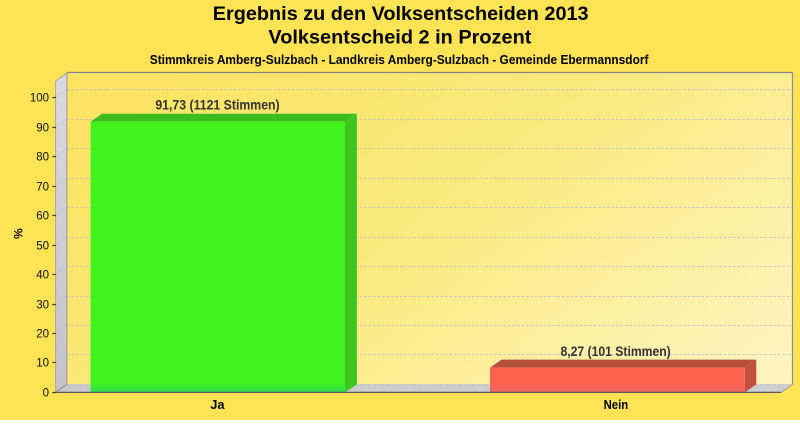 The width and height of the screenshot is (800, 425). Describe the element at coordinates (42, 187) in the screenshot. I see `svg-text: 70` at that location.